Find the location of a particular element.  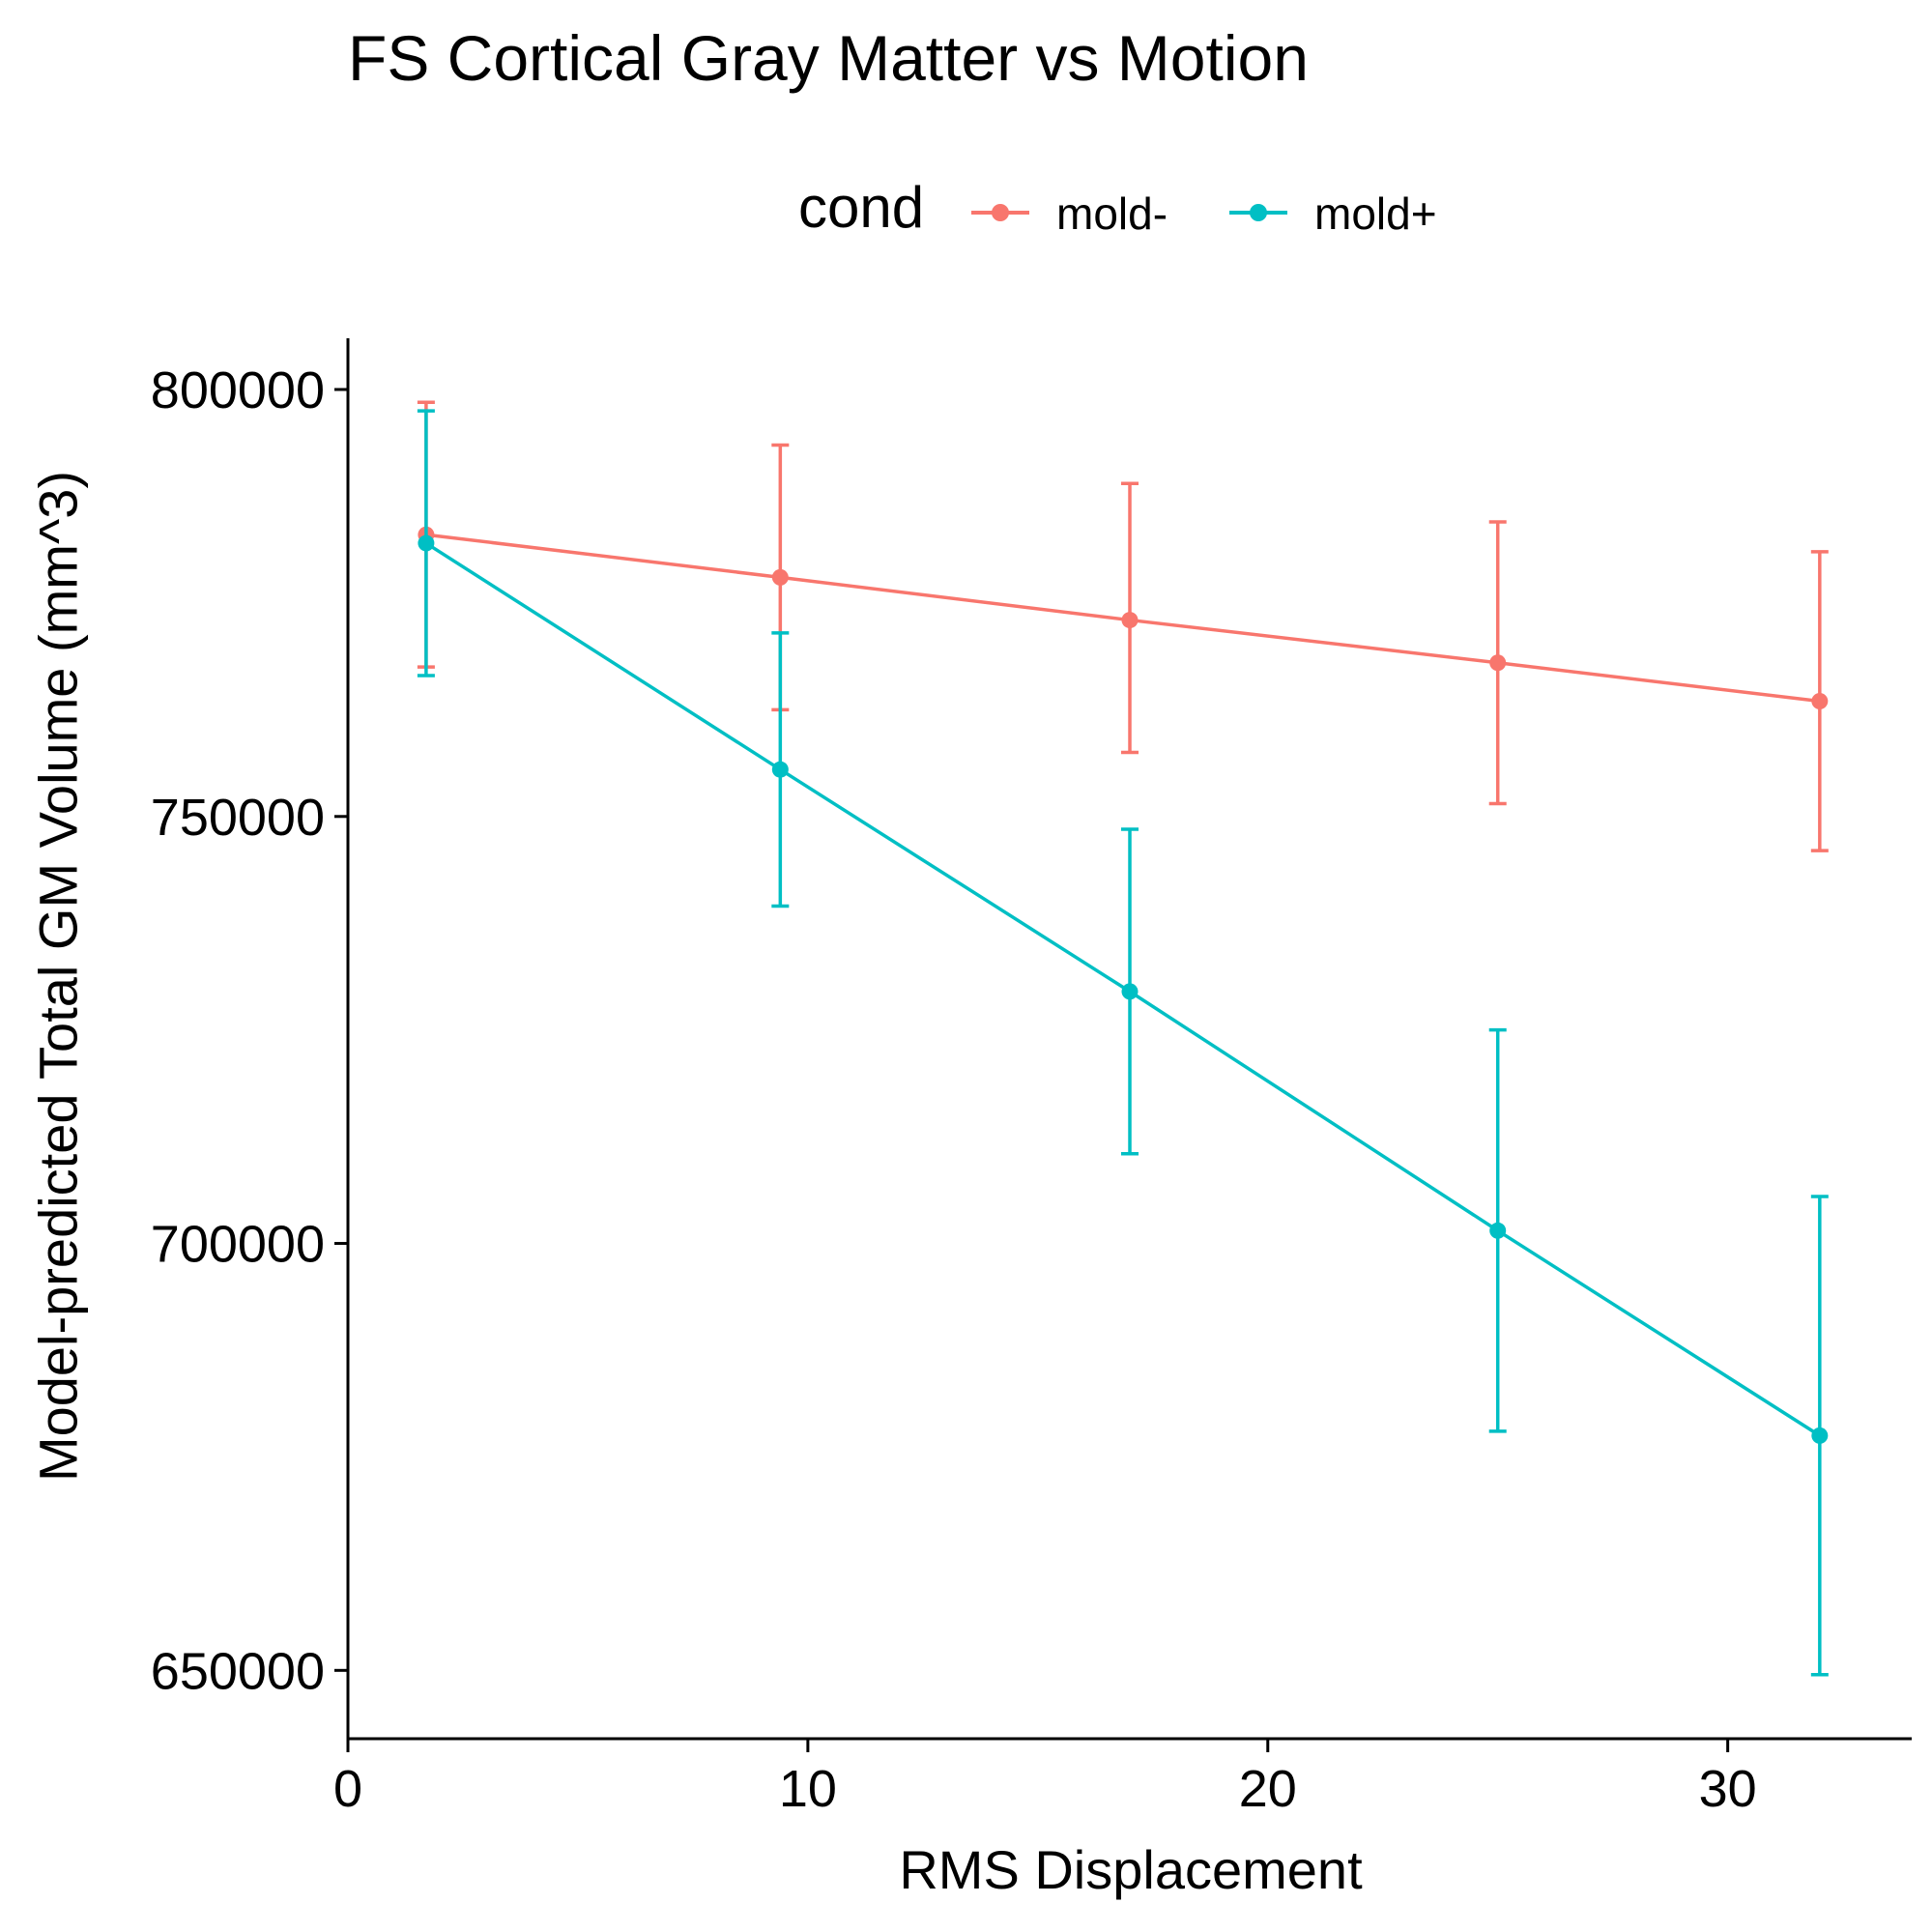

y-axis-title: Model-predicted Total GM Volume (mm^3) is located at coordinates (58, 977).